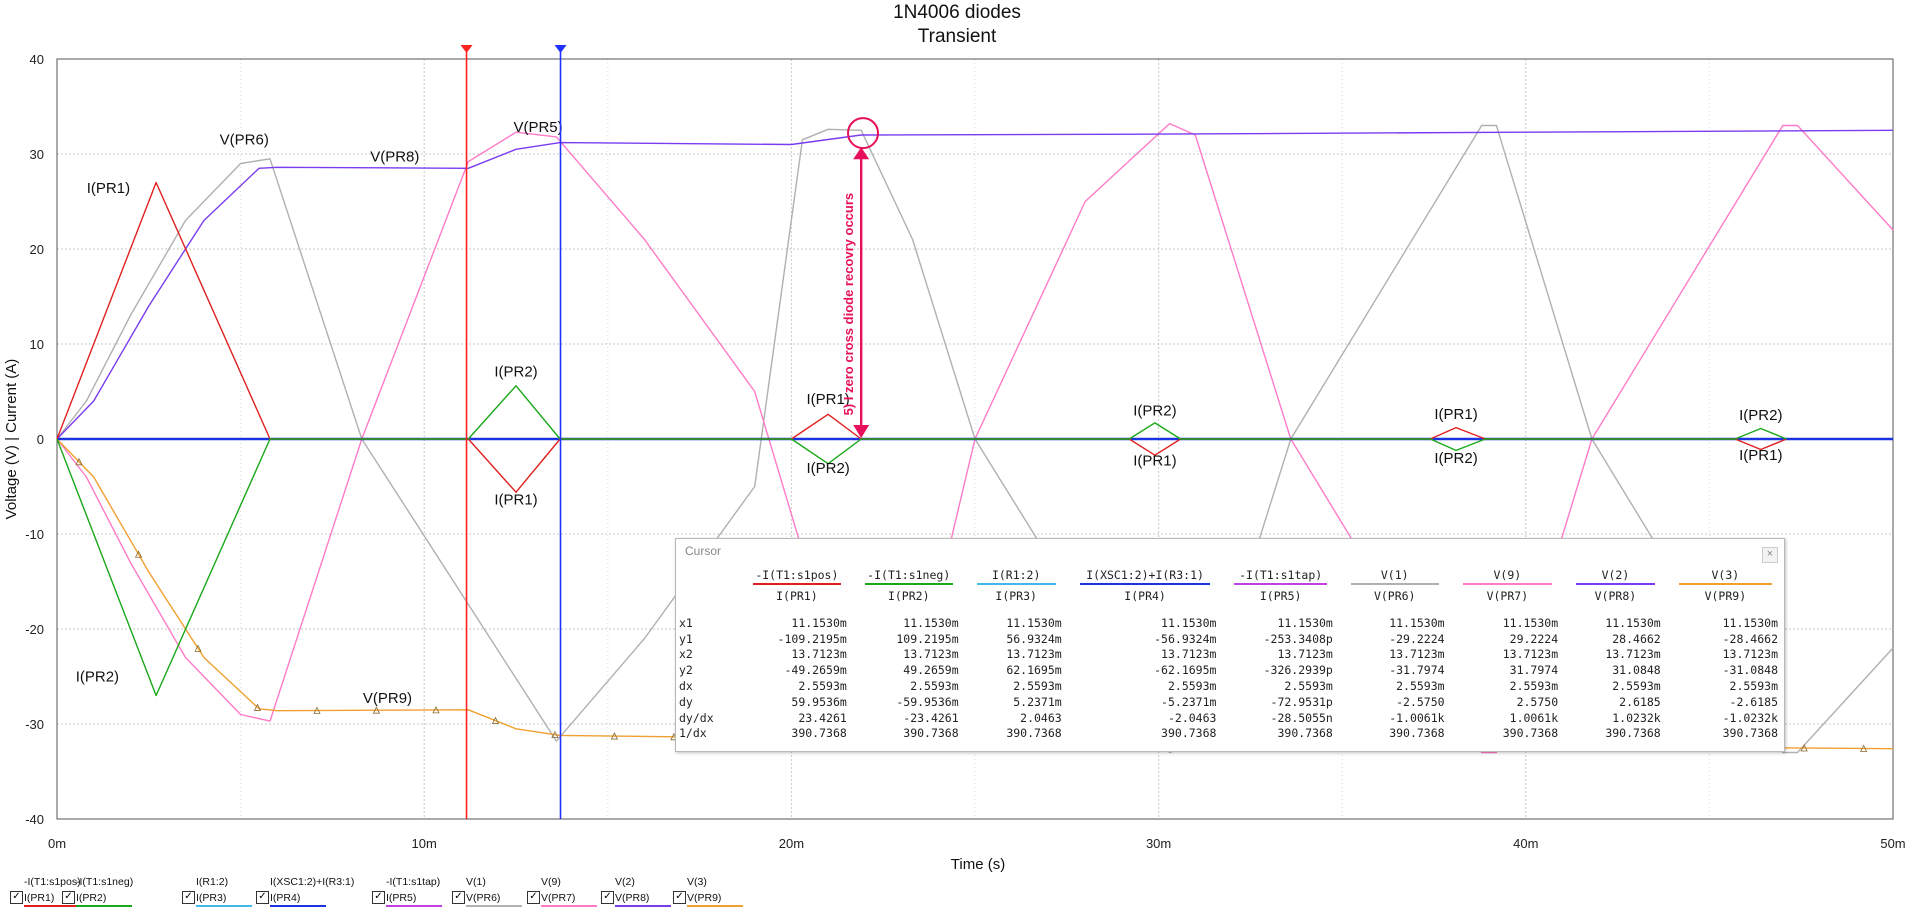 The image size is (1915, 910). I want to click on cursor-column-expr: -I(T1:s1tap), so click(1280, 576).